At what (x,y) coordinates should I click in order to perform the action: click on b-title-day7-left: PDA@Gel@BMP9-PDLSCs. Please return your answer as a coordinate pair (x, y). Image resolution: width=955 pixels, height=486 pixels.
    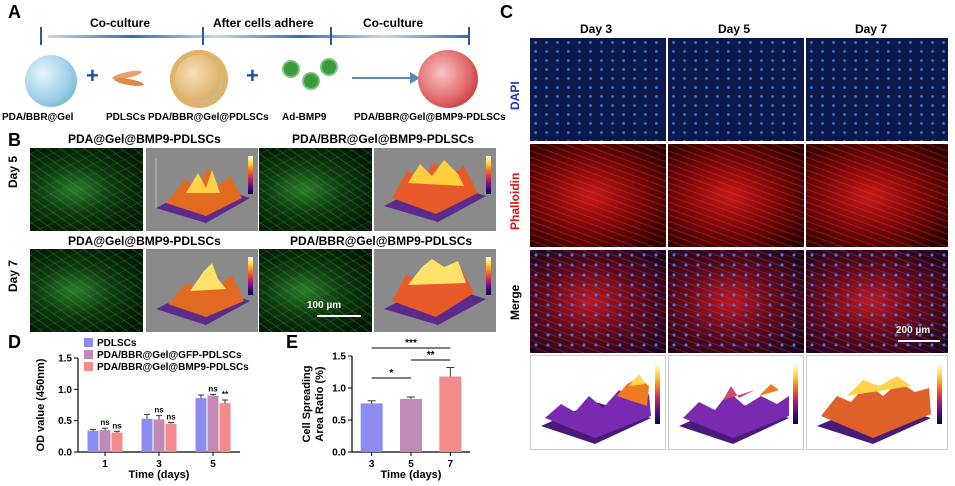
    Looking at the image, I should click on (144, 241).